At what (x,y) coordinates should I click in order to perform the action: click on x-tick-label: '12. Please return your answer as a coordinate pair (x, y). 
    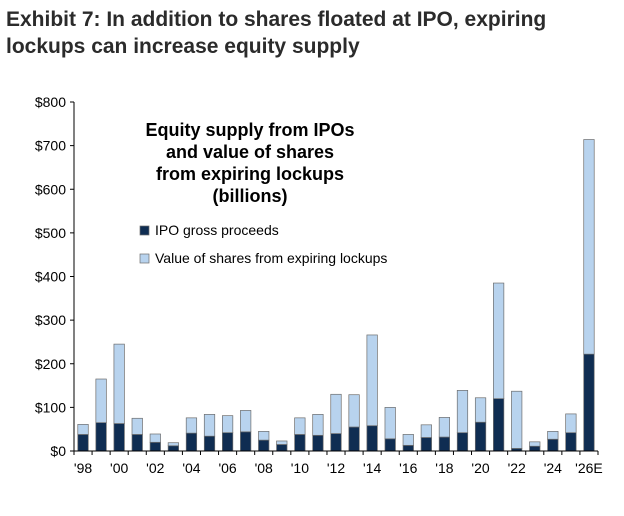
    Looking at the image, I should click on (336, 468).